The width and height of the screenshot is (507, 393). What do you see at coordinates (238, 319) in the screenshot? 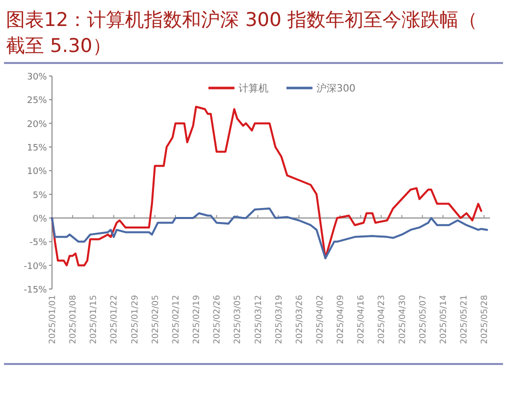
I see `x-tick-label: 2025/03/05` at bounding box center [238, 319].